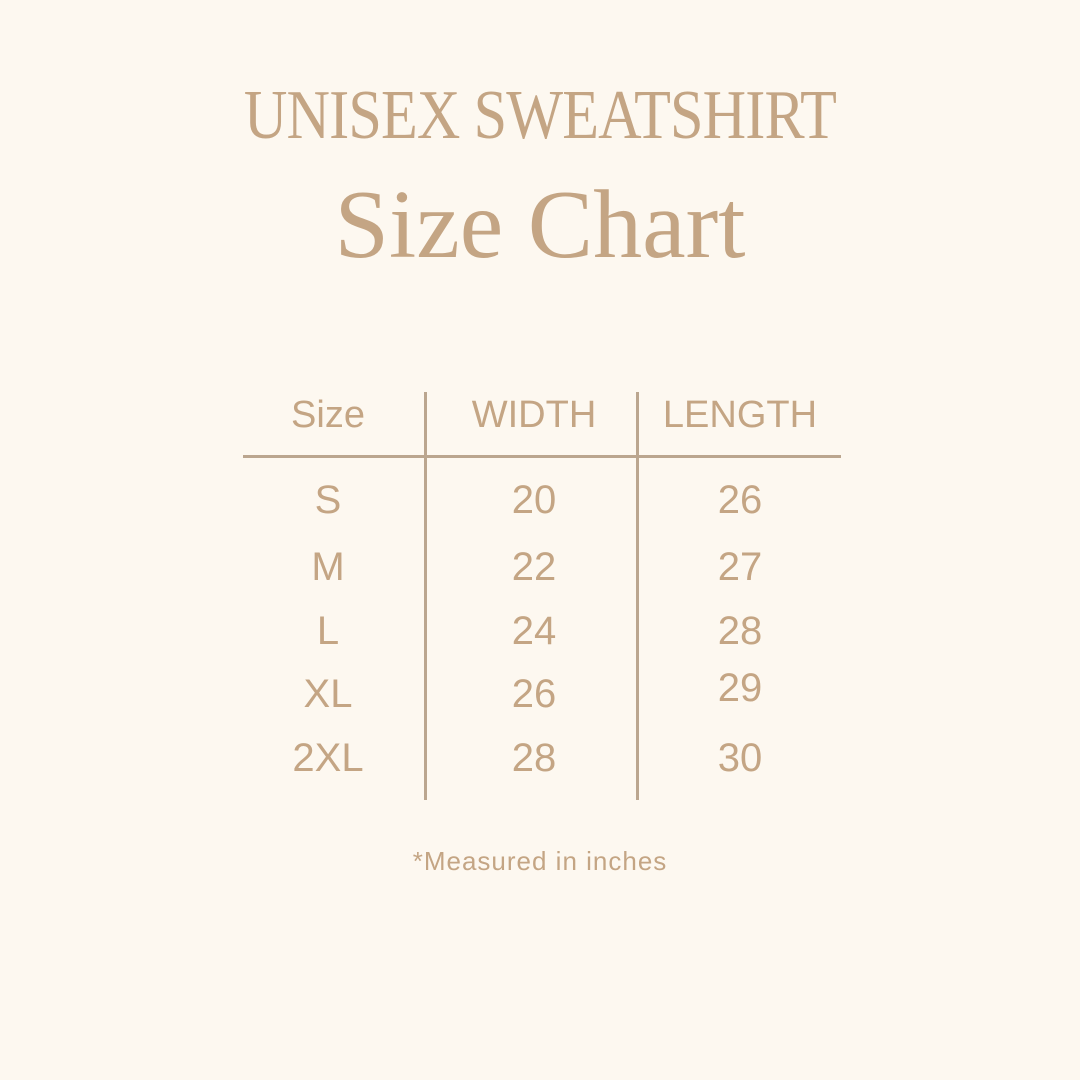 The width and height of the screenshot is (1080, 1080). I want to click on header-width: WIDTH, so click(534, 415).